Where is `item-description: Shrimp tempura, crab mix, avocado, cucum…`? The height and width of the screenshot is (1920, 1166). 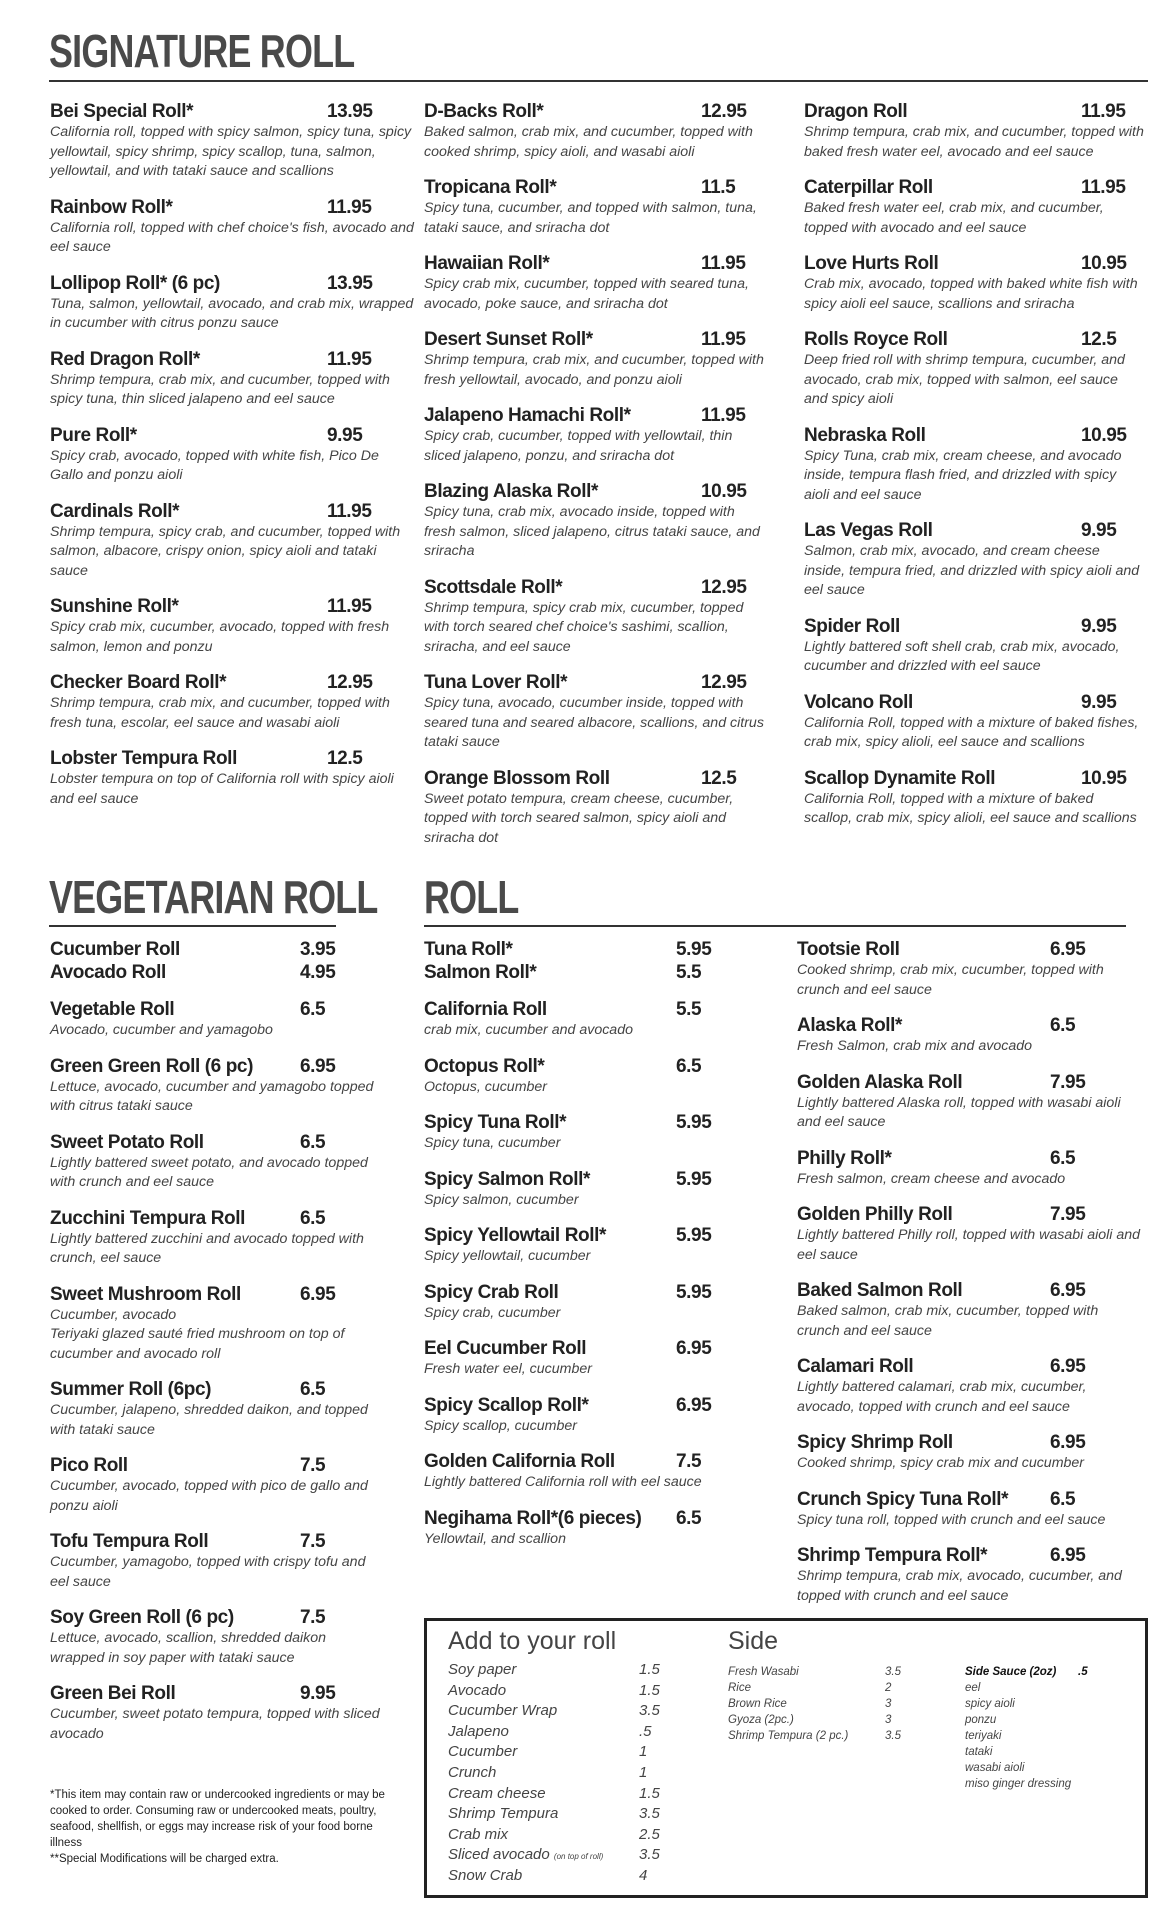 item-description: Shrimp tempura, crab mix, avocado, cucum… is located at coordinates (959, 1586).